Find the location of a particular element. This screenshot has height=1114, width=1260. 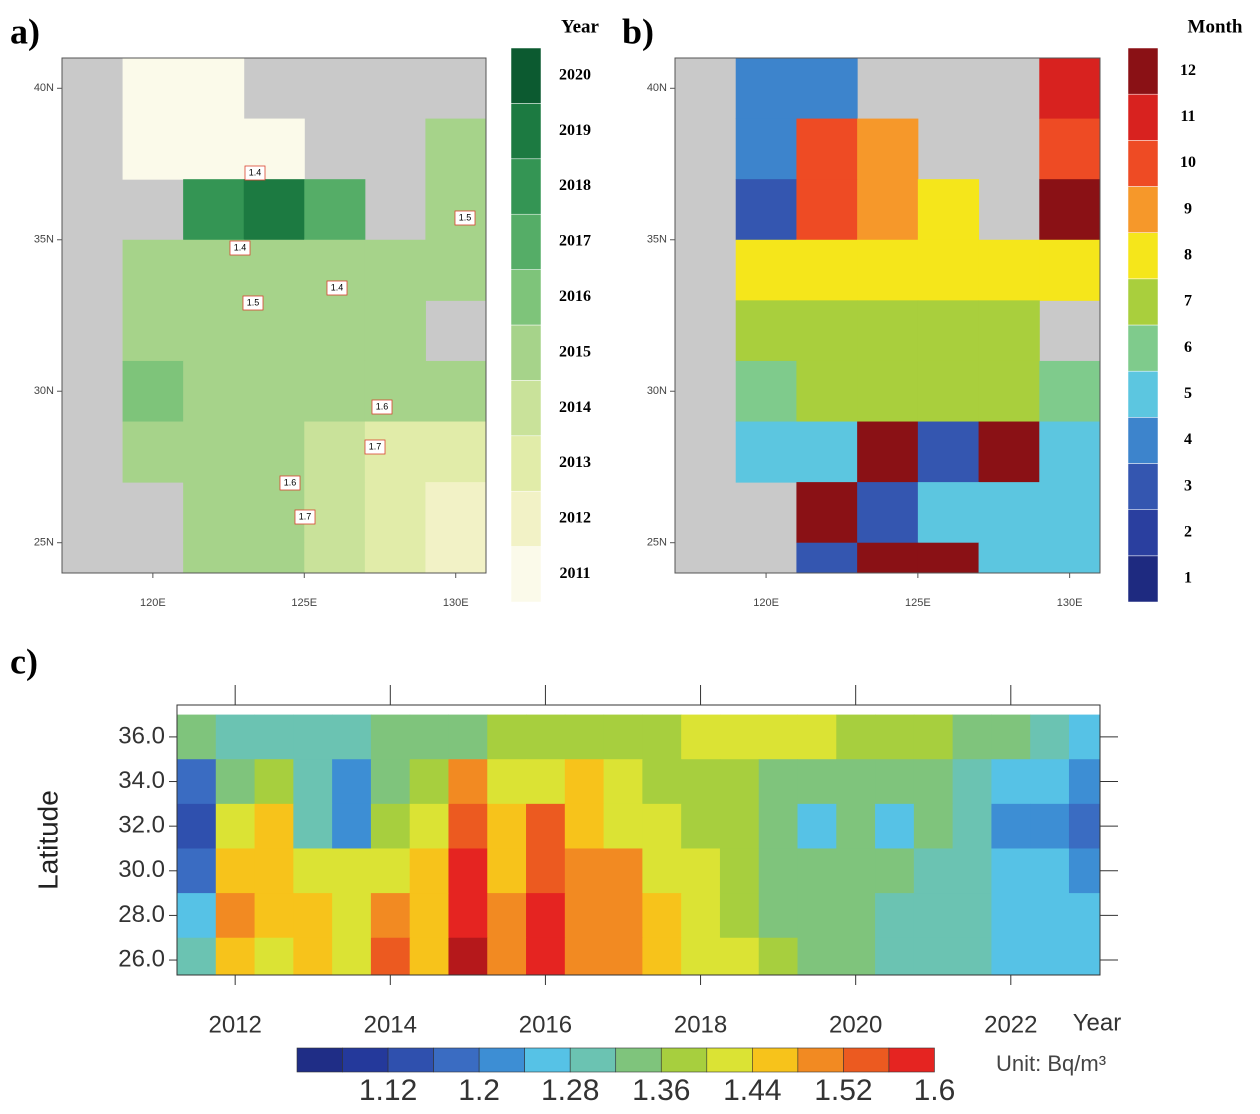

colorbar-label: 4 is located at coordinates (1188, 439).